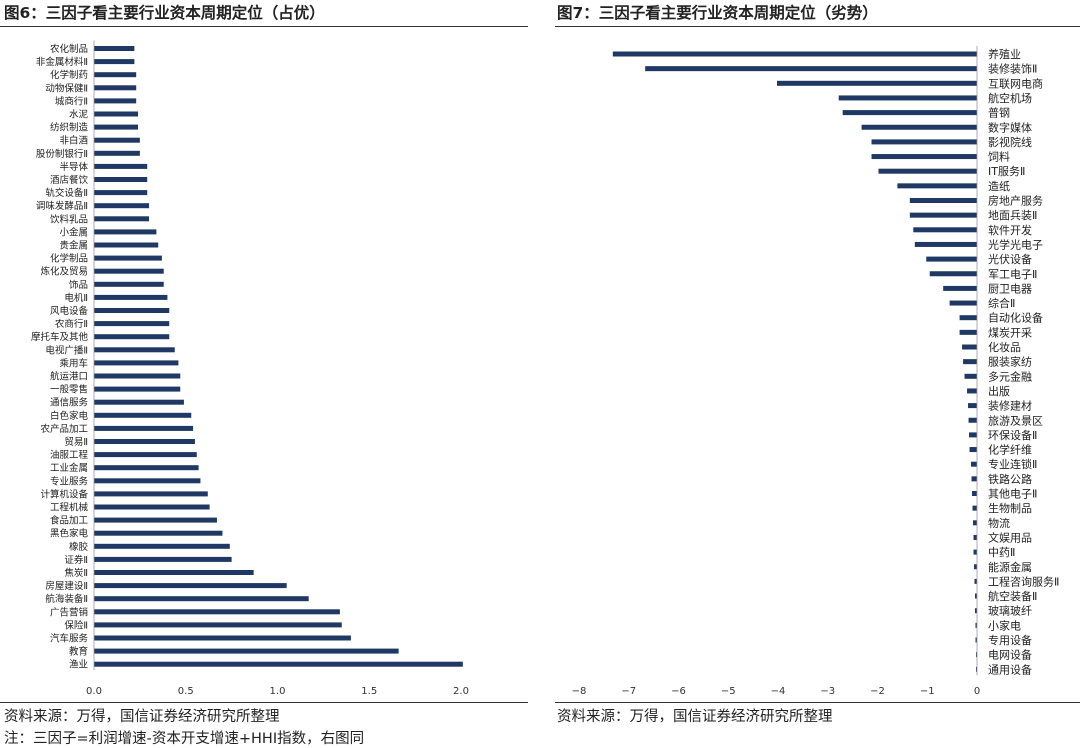 This screenshot has width=1080, height=748. What do you see at coordinates (1010, 537) in the screenshot?
I see `category-label: 文娱用品` at bounding box center [1010, 537].